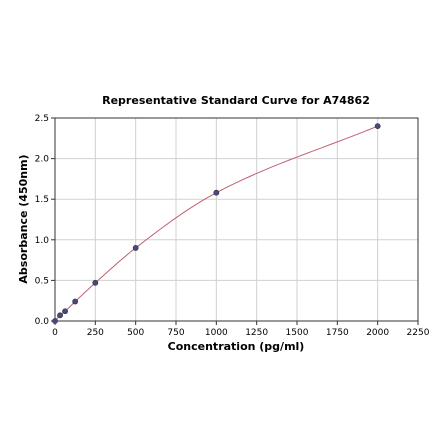 The image size is (440, 441). I want to click on x-tick-label: 0, so click(55, 333).